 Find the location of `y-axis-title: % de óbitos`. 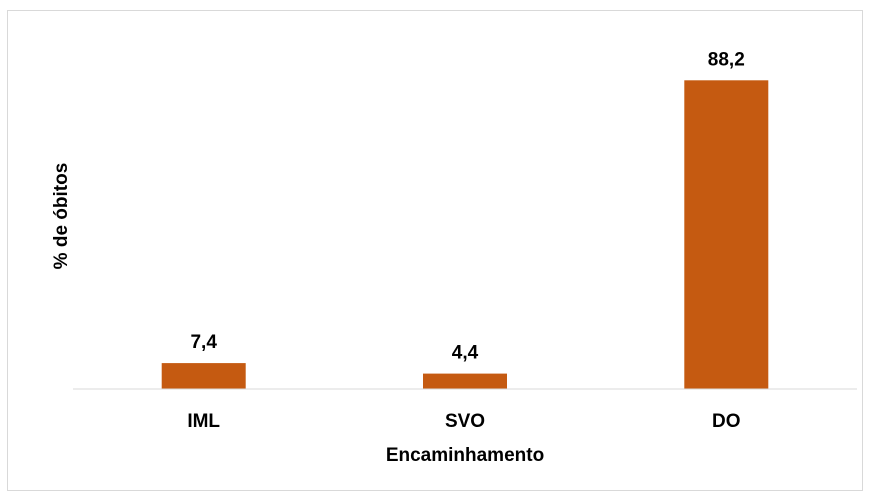

y-axis-title: % de óbitos is located at coordinates (61, 216).